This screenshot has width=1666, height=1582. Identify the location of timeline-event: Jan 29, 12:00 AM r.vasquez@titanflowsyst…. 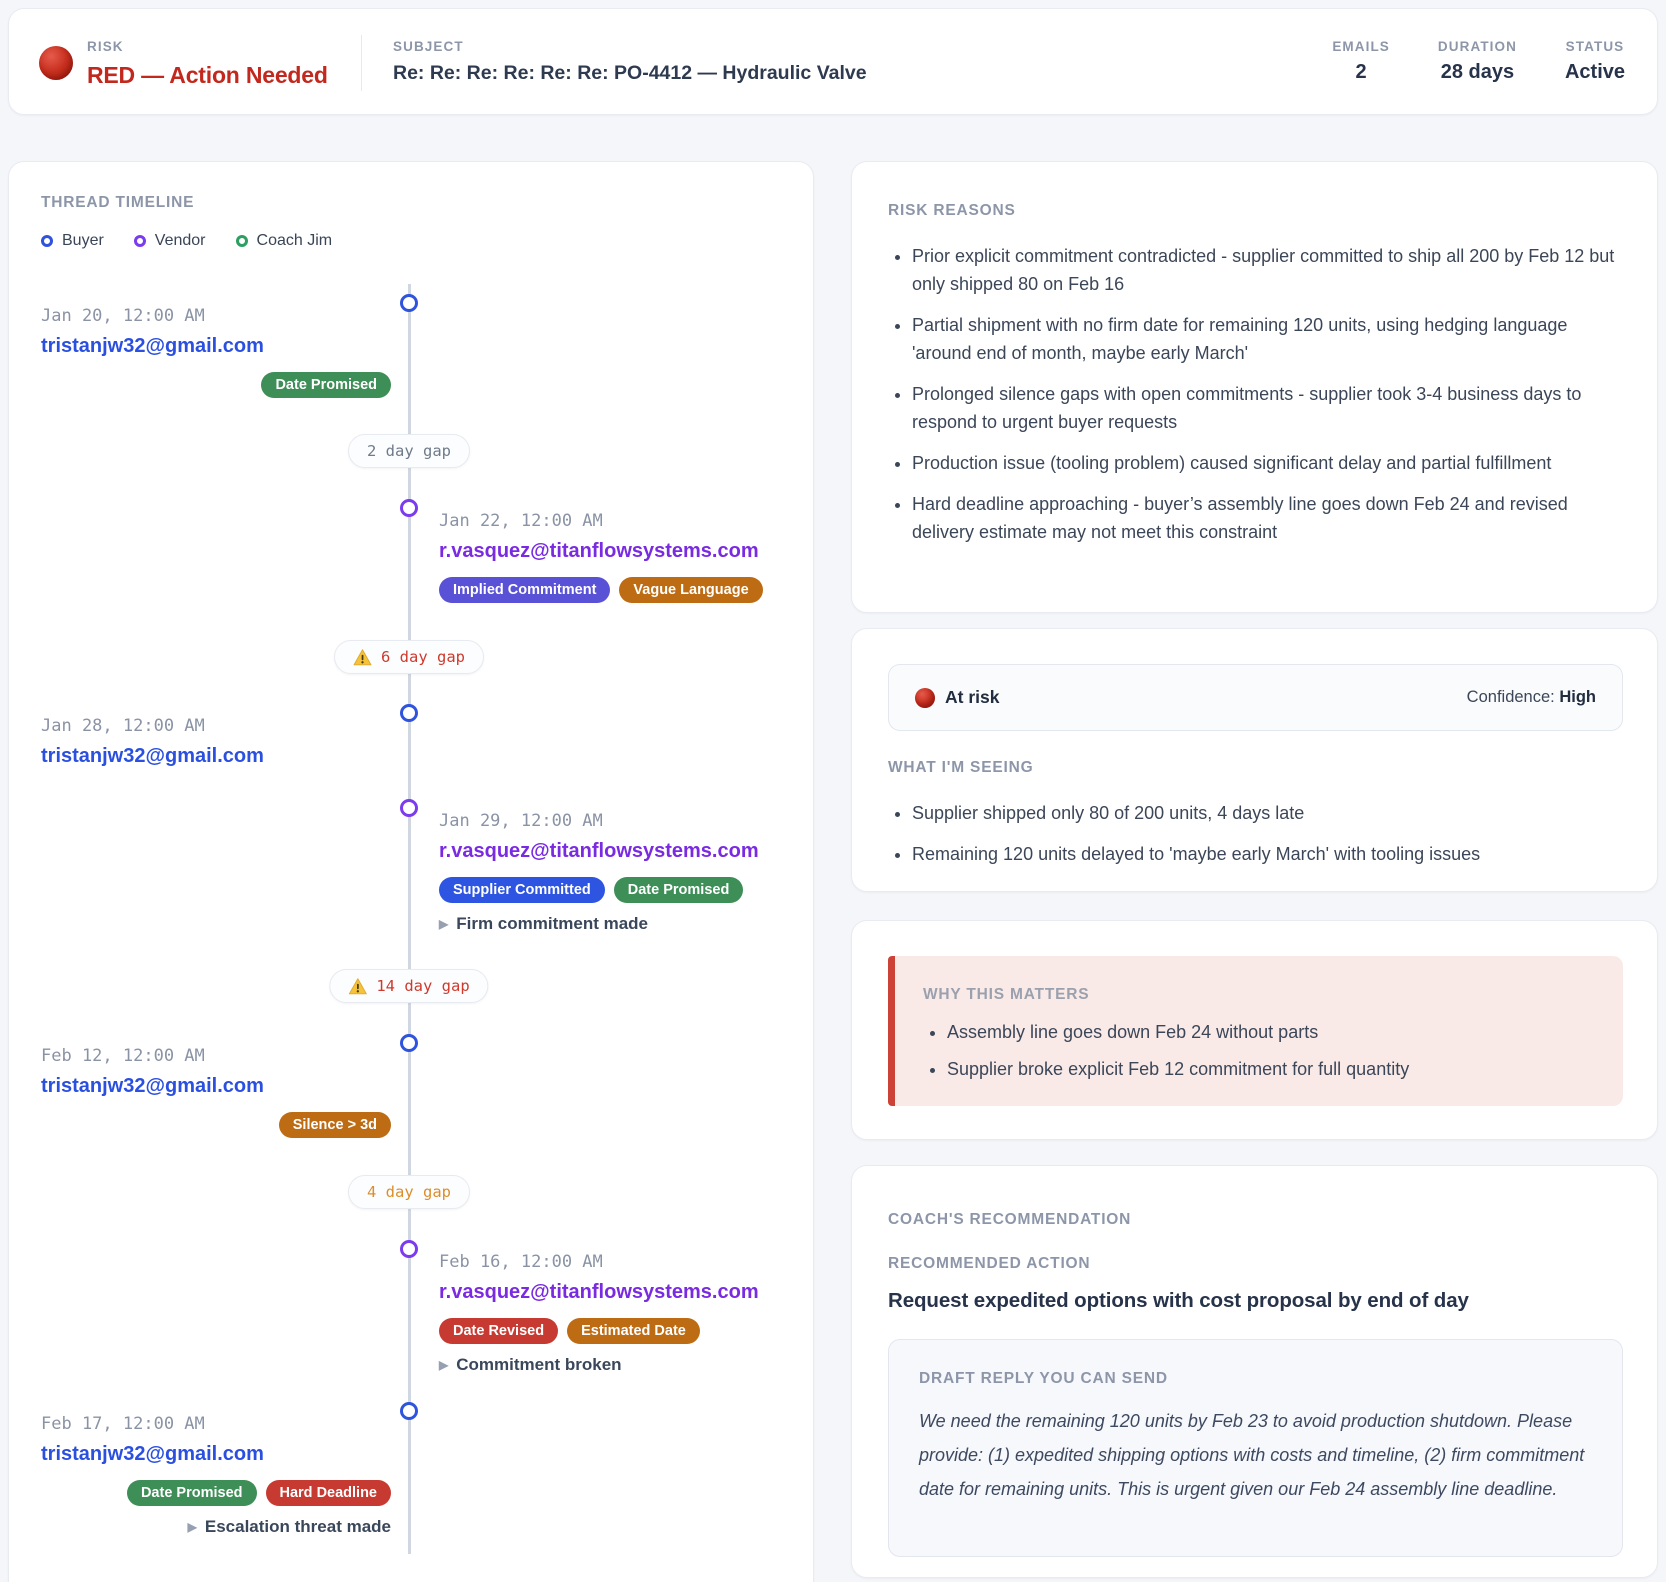
(614, 872).